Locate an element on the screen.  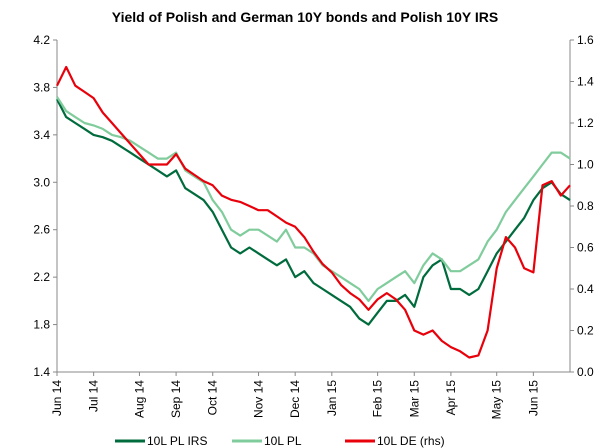
y2-tick-label: 1.6 is located at coordinates (585, 40).